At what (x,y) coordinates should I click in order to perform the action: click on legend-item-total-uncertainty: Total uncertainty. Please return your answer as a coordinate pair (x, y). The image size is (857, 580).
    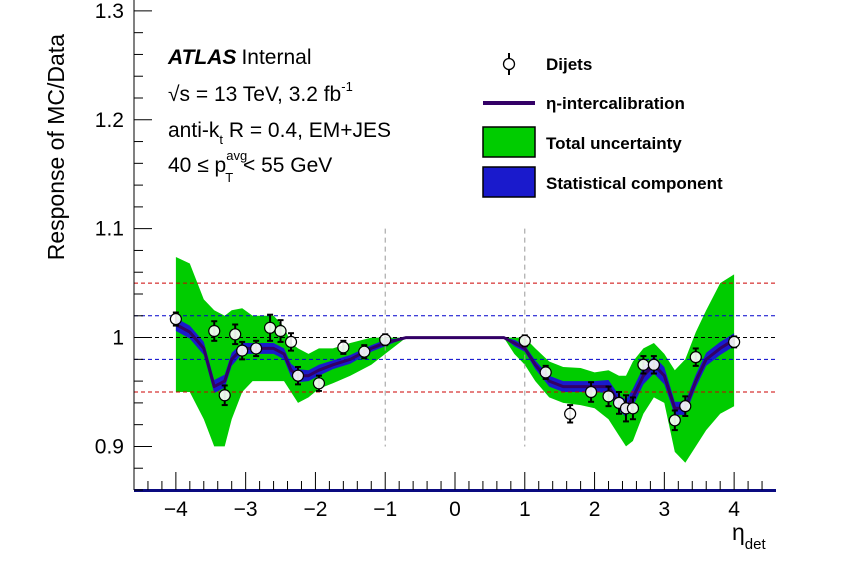
    Looking at the image, I should click on (582, 142).